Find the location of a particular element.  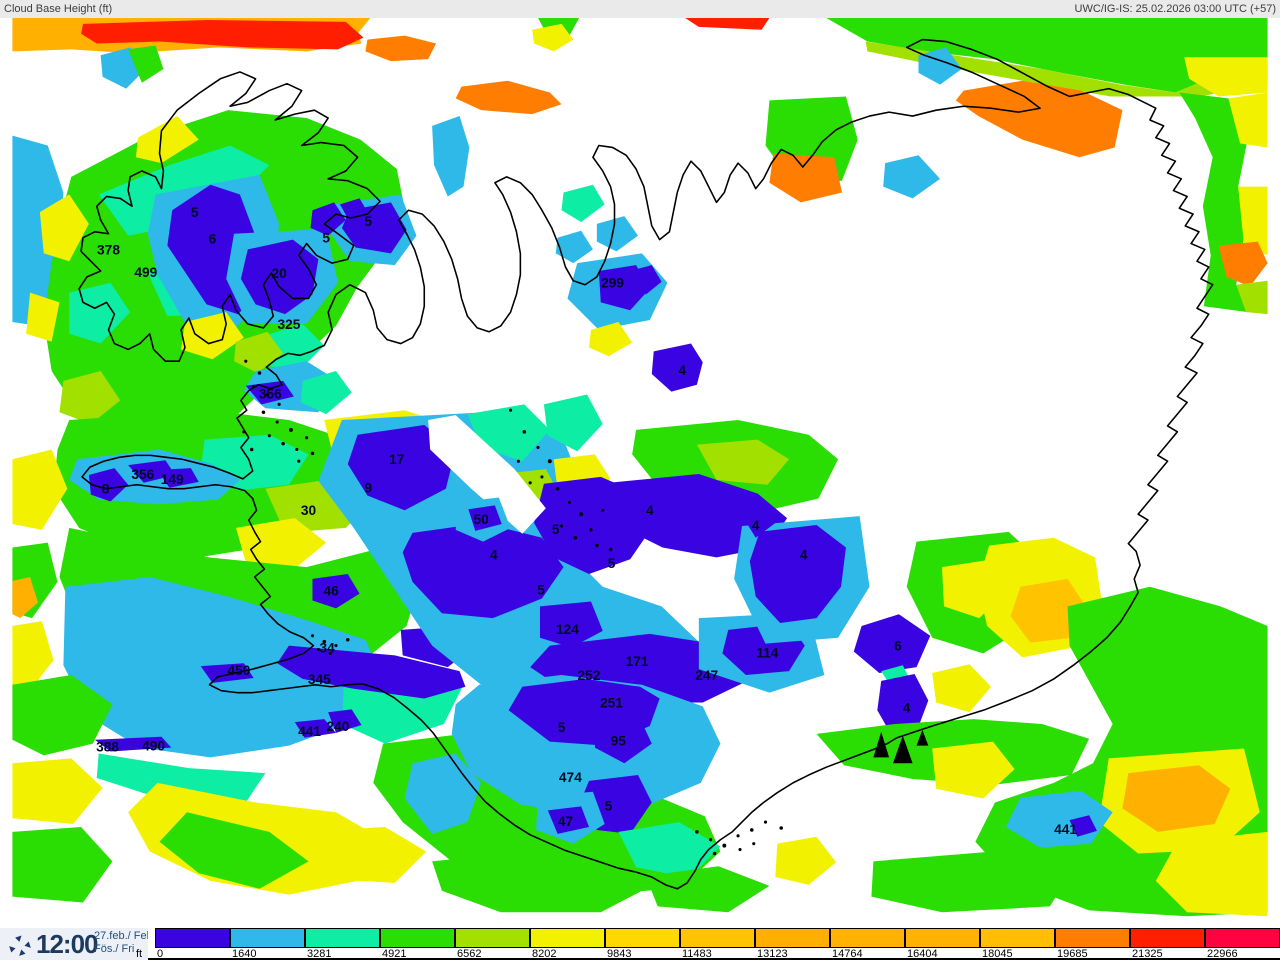

legend-color-boxes is located at coordinates (717, 938).